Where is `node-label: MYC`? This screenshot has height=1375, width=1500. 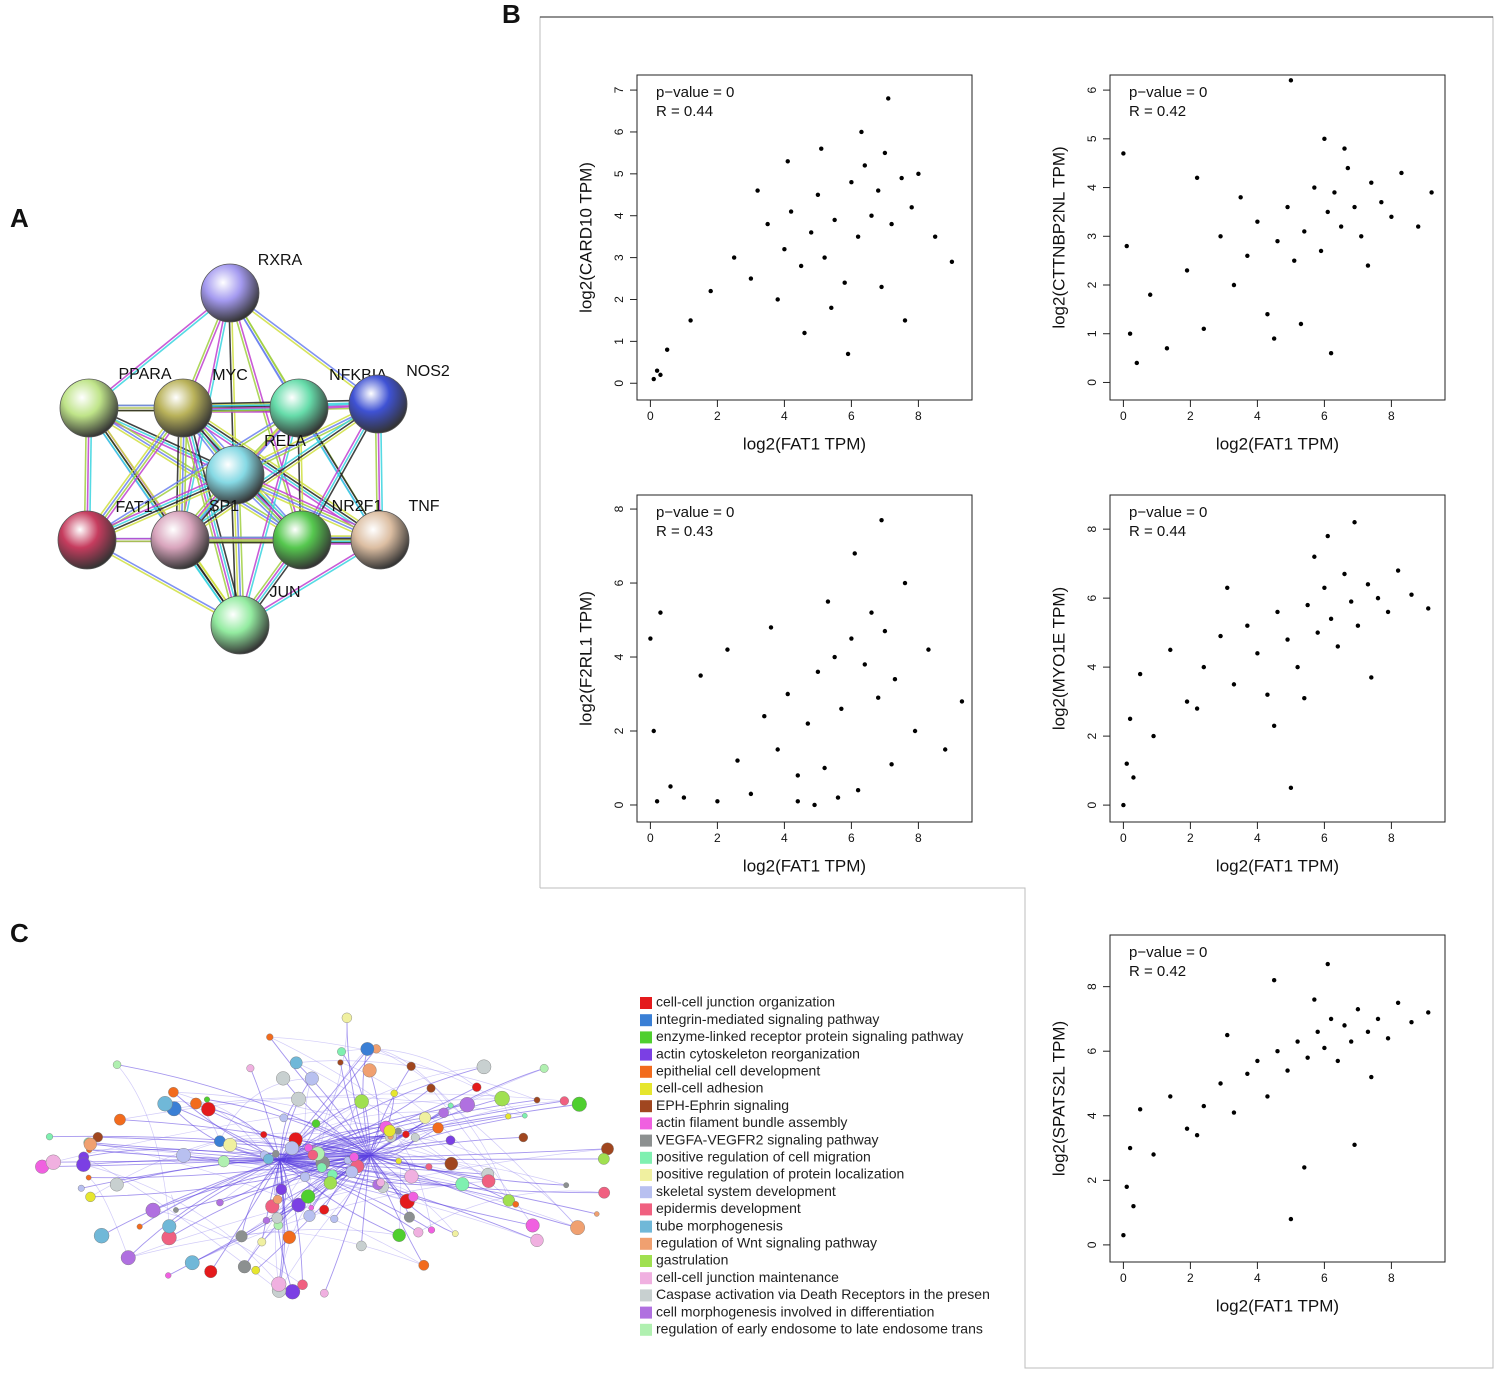 node-label: MYC is located at coordinates (230, 375).